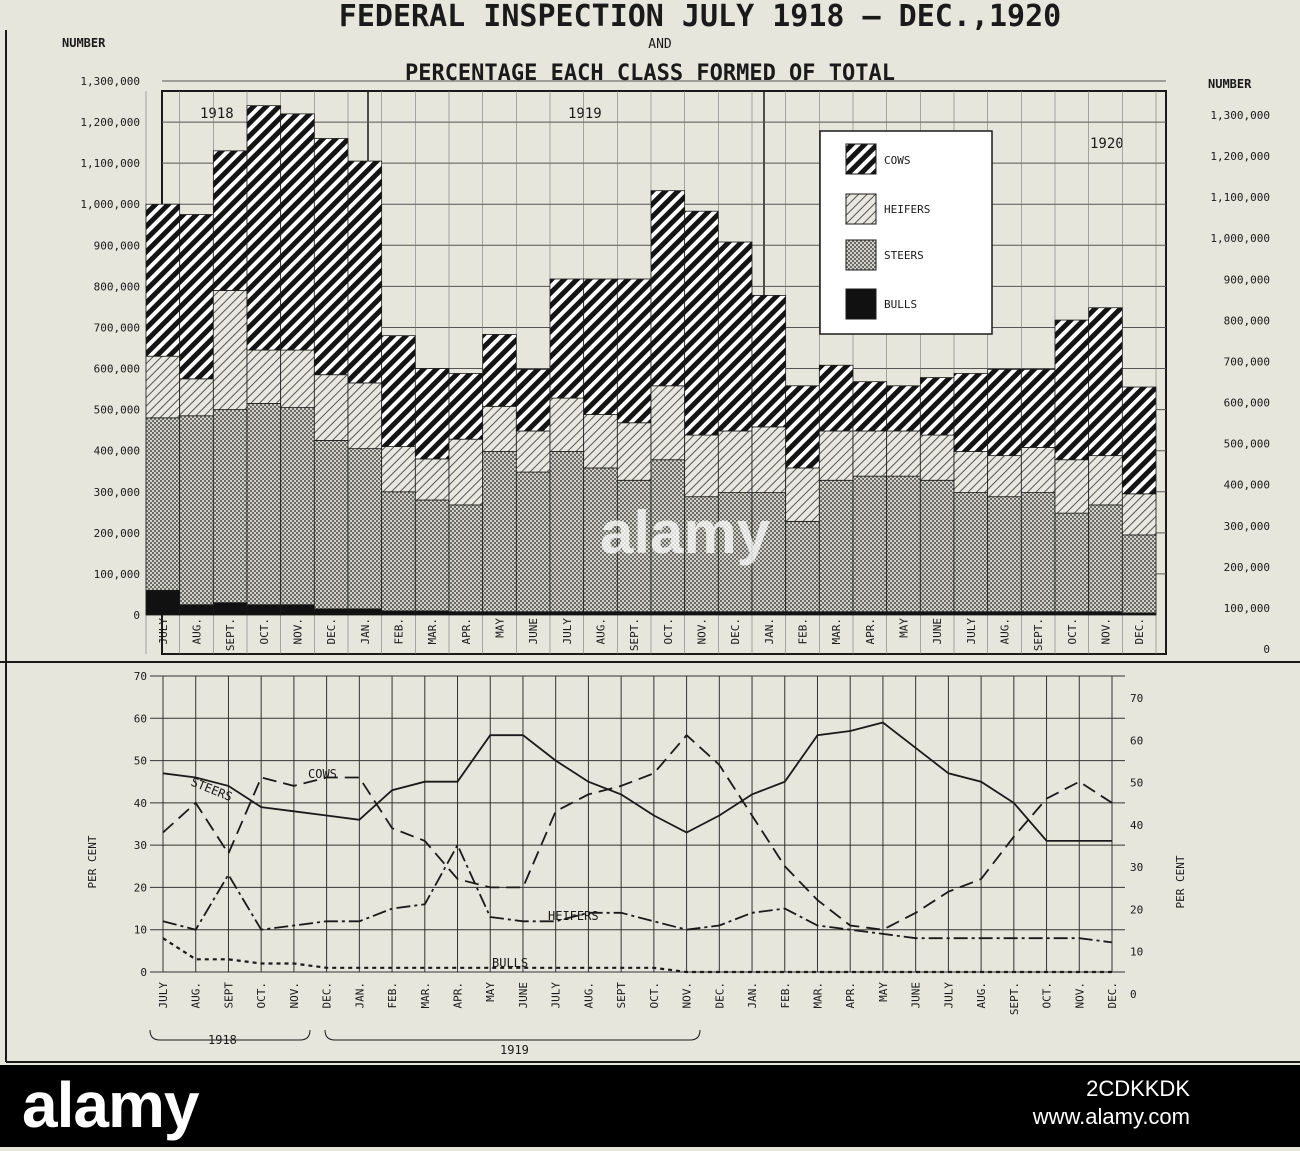 Image resolution: width=1300 pixels, height=1151 pixels. Describe the element at coordinates (110, 1105) in the screenshot. I see `watermark-logo: alamy` at that location.